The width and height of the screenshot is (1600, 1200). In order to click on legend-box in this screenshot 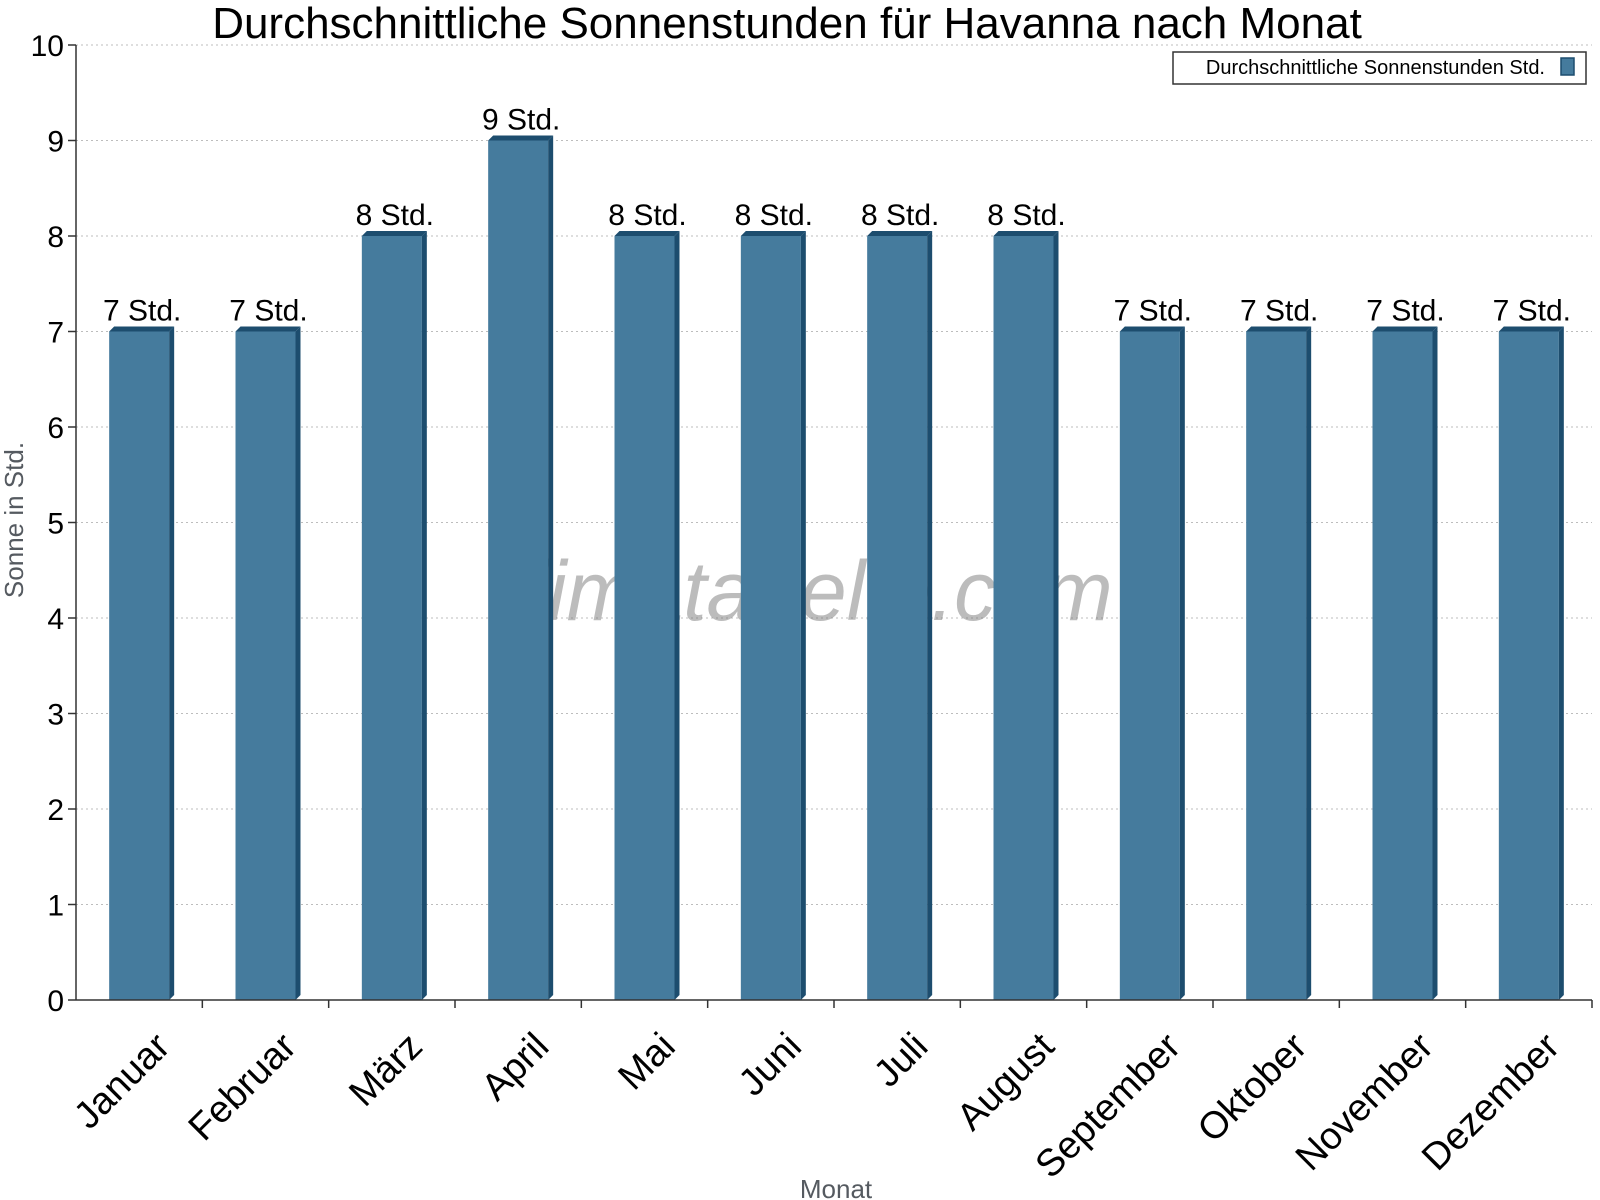, I will do `click(1379, 68)`.